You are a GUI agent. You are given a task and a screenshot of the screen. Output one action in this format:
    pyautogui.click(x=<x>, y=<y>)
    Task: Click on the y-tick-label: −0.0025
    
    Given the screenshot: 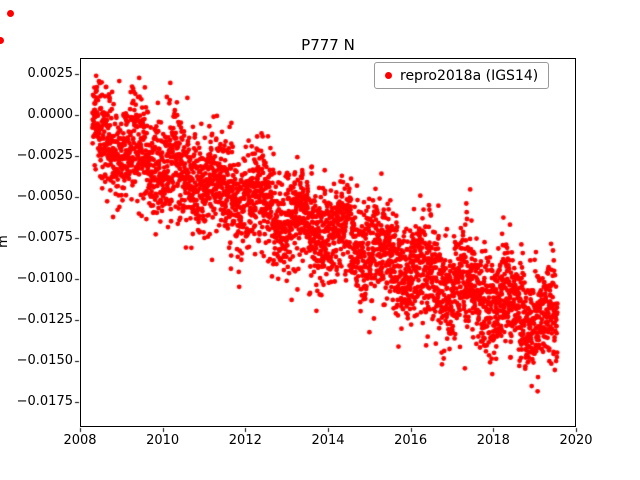 What is the action you would take?
    pyautogui.click(x=44, y=156)
    